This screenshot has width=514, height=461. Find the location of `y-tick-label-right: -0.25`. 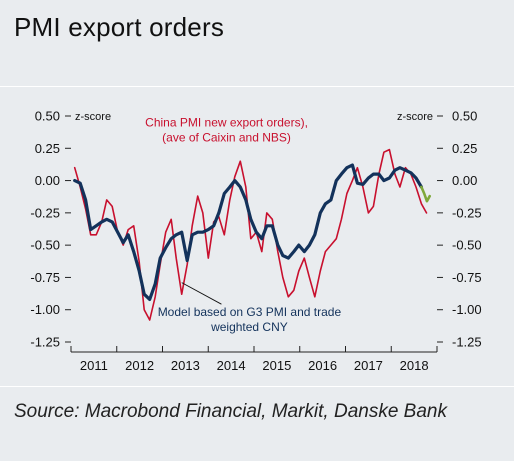

y-tick-label-right: -0.25 is located at coordinates (467, 212).